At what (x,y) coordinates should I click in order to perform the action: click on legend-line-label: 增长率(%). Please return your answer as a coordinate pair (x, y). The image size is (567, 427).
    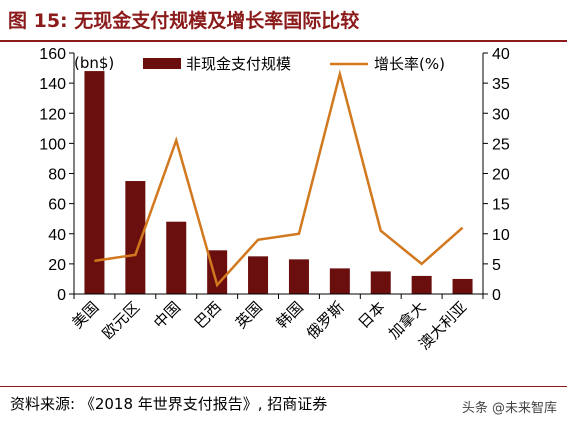
    Looking at the image, I should click on (409, 64).